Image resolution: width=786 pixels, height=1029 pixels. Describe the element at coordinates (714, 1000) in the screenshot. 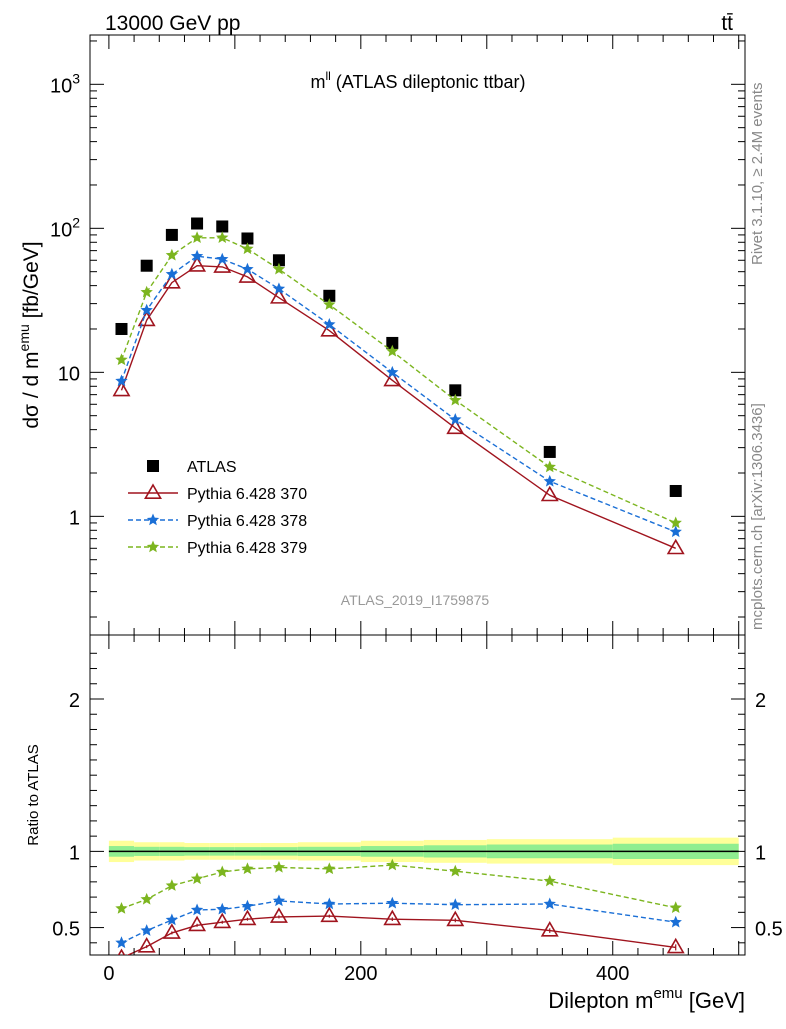

I see `x-axis-label-unit: [GeV]` at that location.